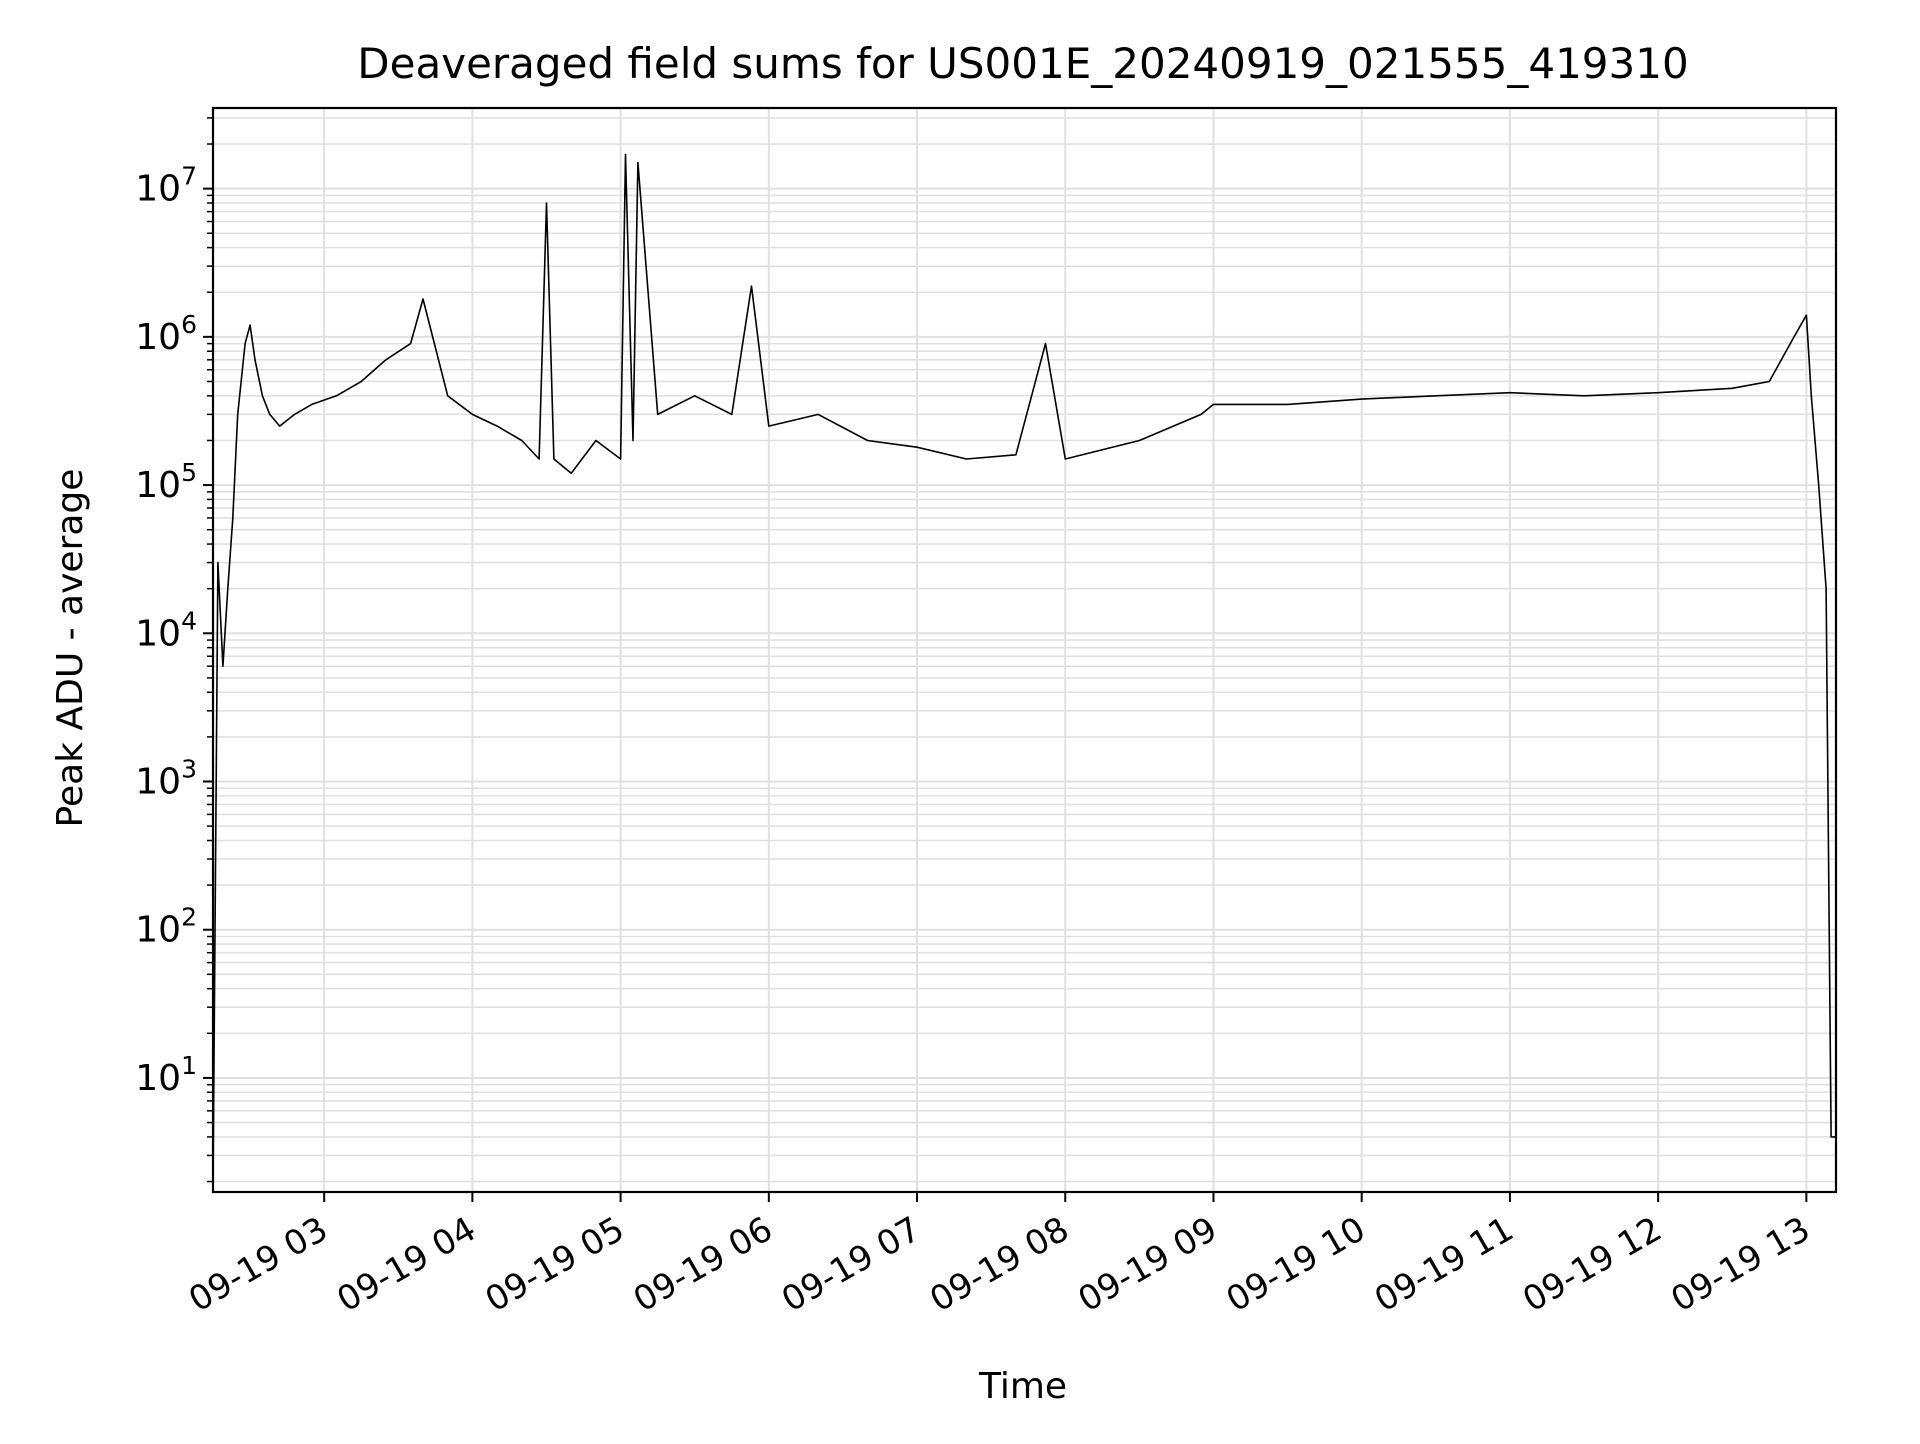  Describe the element at coordinates (70, 648) in the screenshot. I see `y-axis-label: Peak ADU - average` at that location.